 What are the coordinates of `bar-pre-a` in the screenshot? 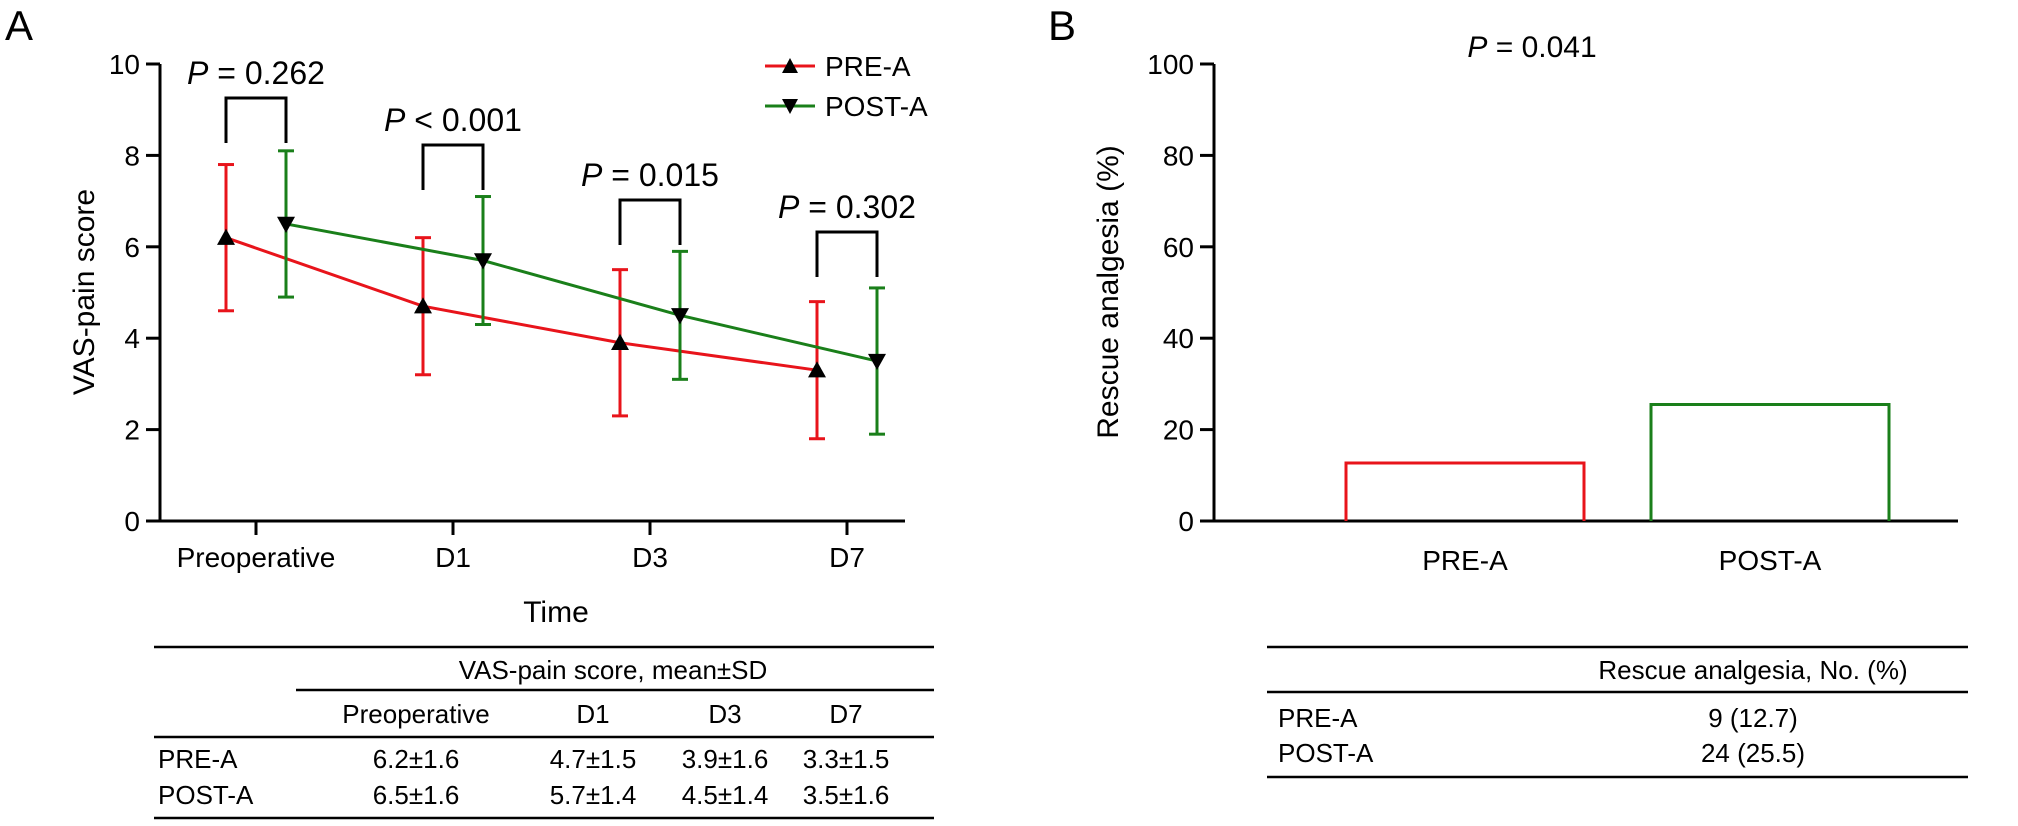 It's located at (1465, 491).